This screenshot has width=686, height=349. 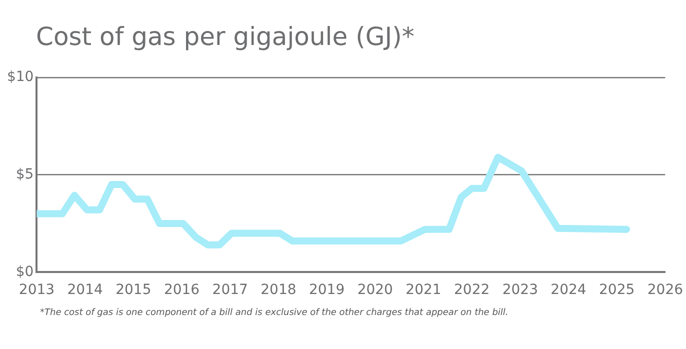 What do you see at coordinates (665, 290) in the screenshot?
I see `x-tick-label: 2026` at bounding box center [665, 290].